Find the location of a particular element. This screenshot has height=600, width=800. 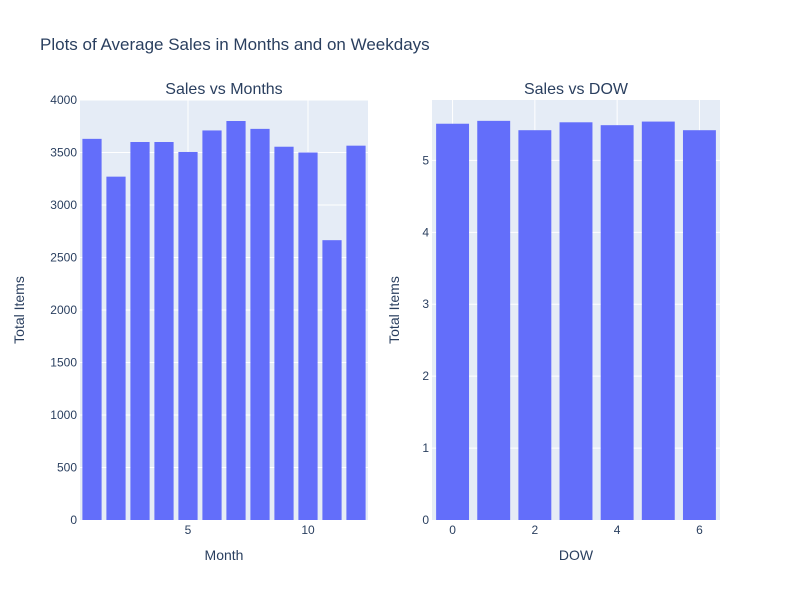

x-tick-label: 0 is located at coordinates (452, 530).